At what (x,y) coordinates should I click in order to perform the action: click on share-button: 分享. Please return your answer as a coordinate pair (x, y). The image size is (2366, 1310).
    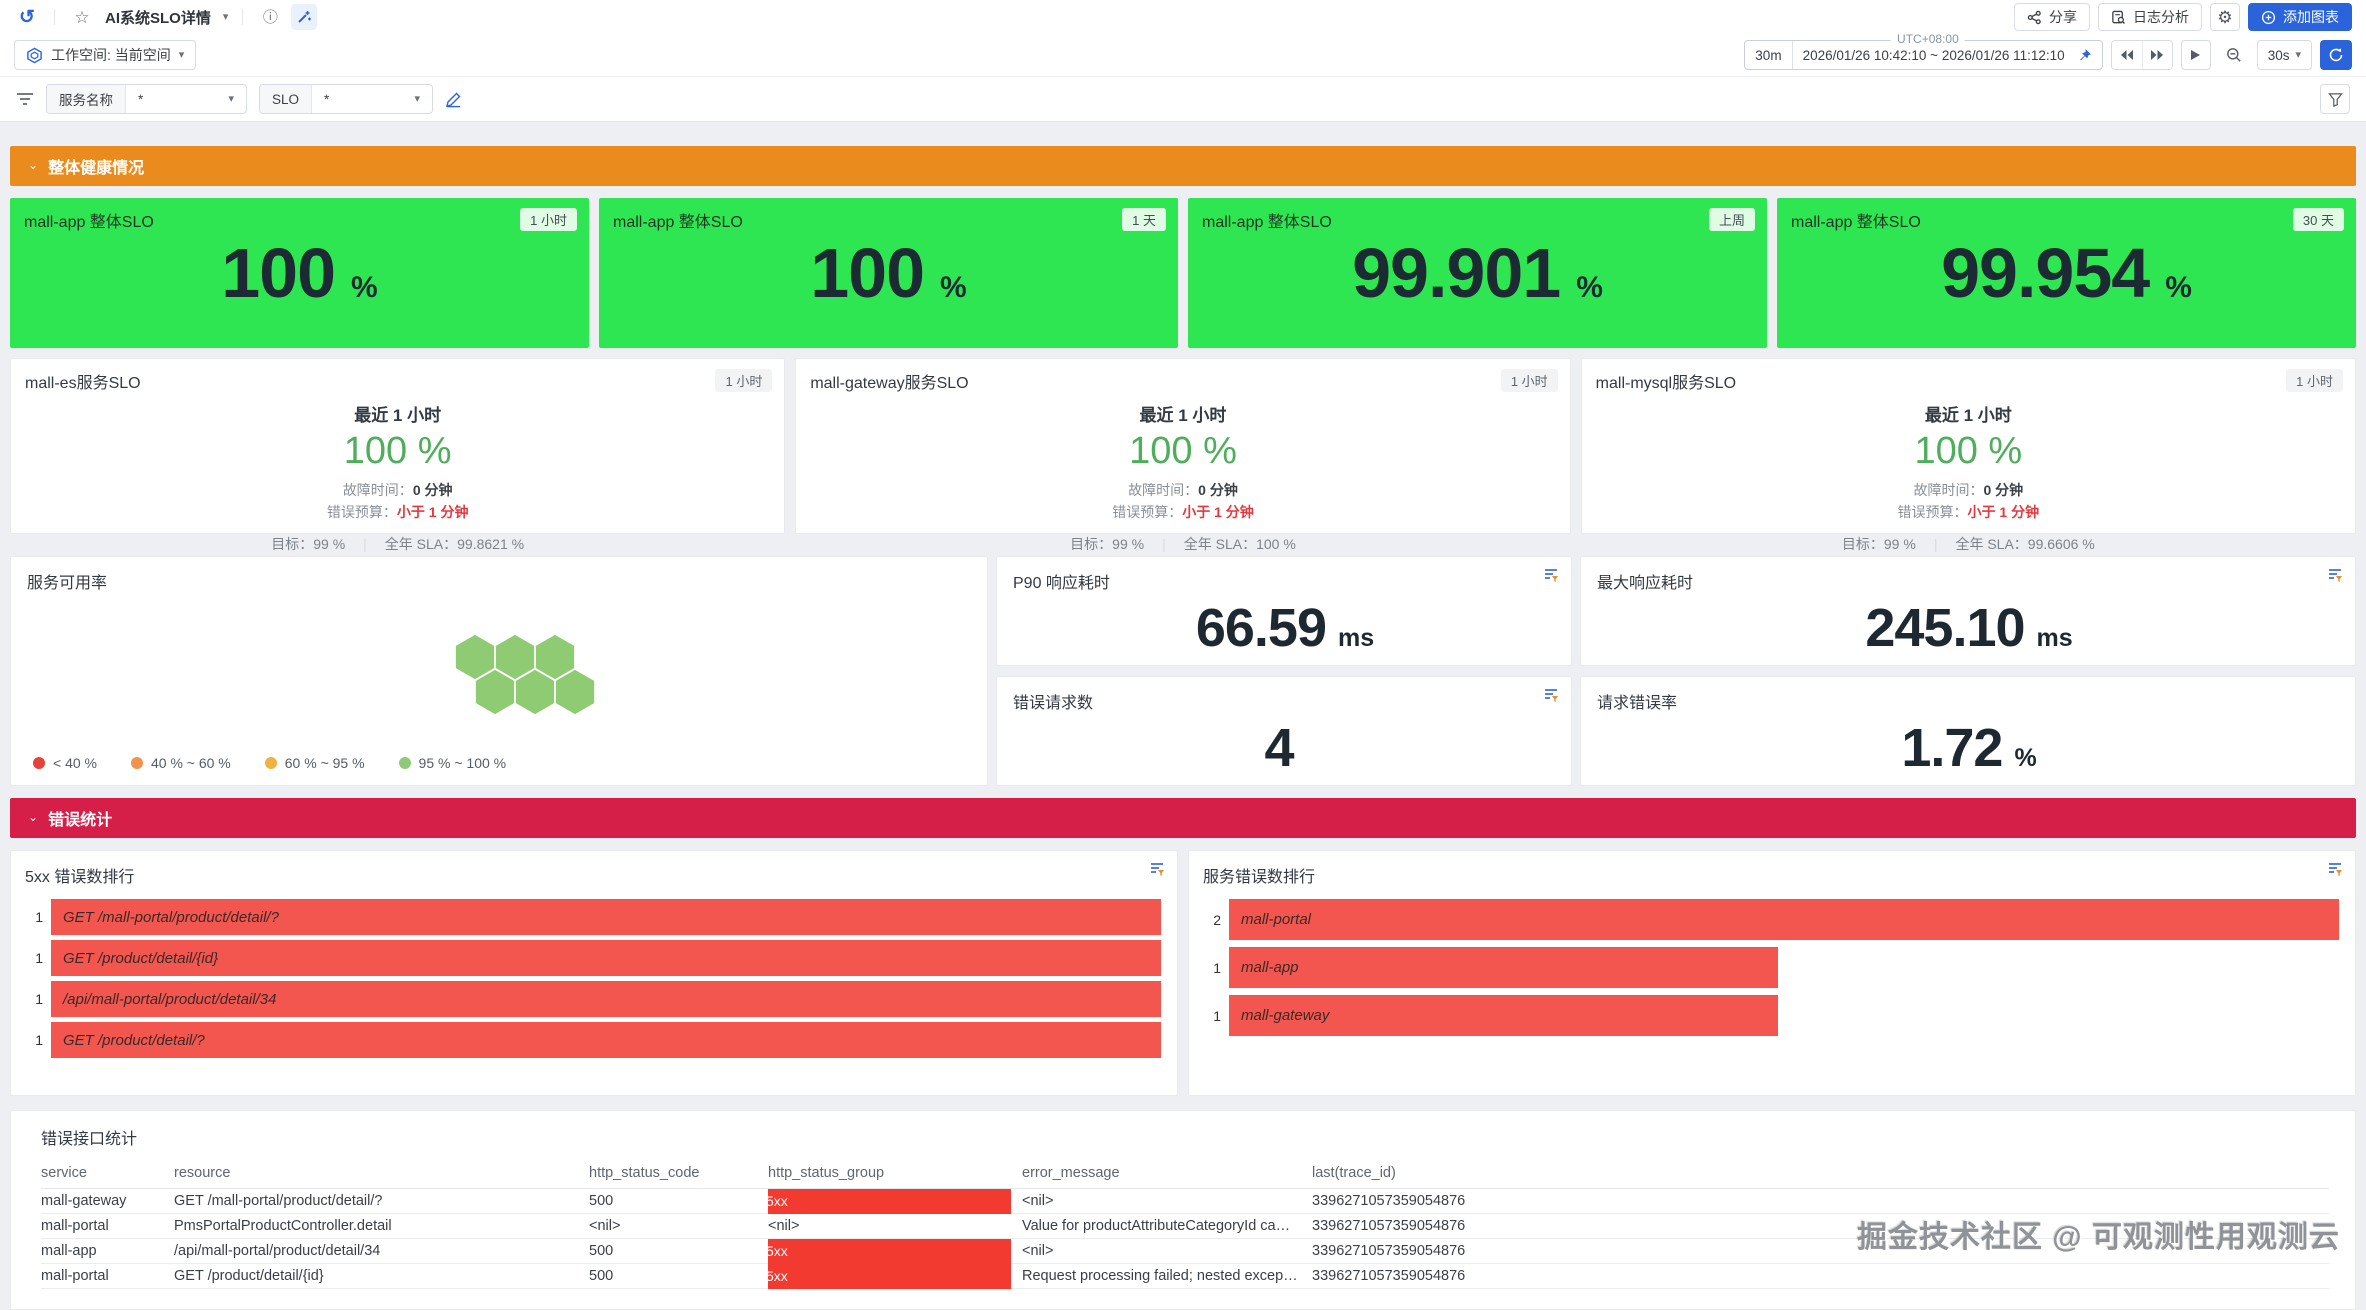
    Looking at the image, I should click on (2052, 17).